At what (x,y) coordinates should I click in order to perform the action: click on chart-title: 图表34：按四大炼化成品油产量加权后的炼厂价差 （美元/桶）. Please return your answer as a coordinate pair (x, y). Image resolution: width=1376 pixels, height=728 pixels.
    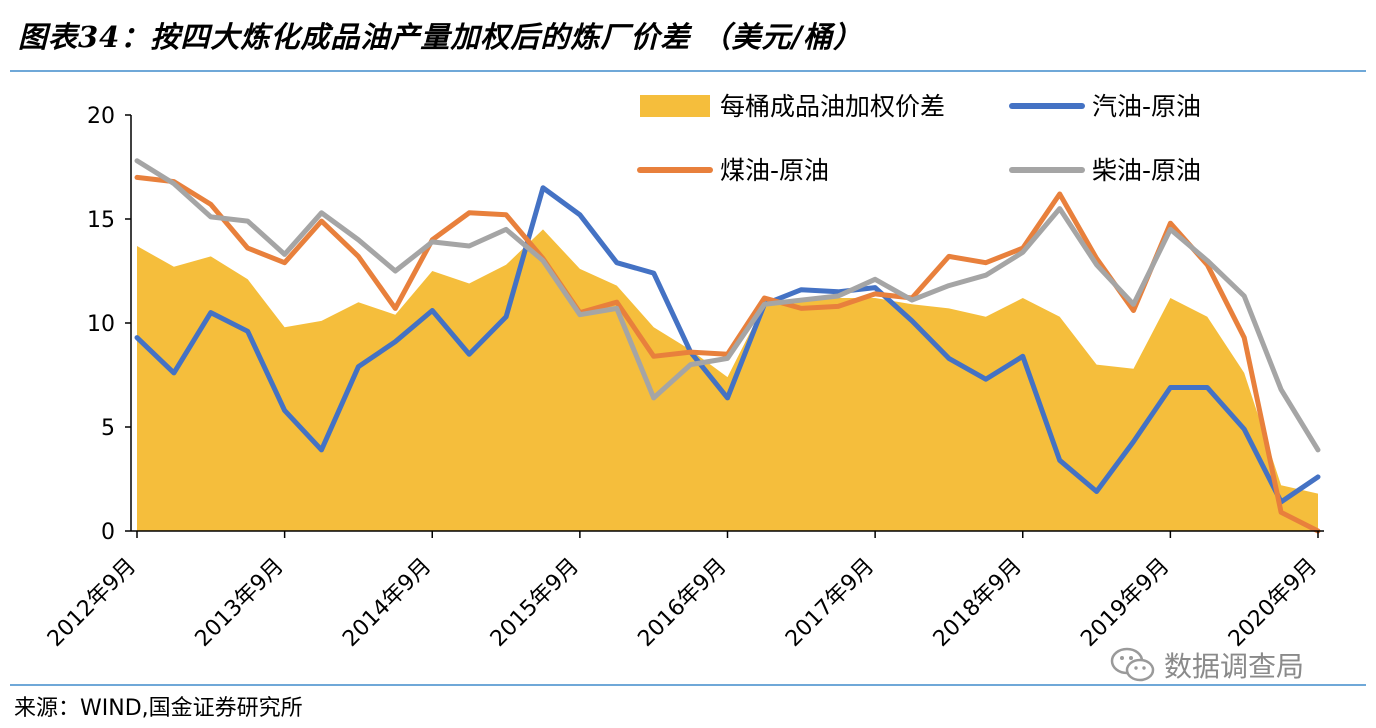
    Looking at the image, I should click on (441, 37).